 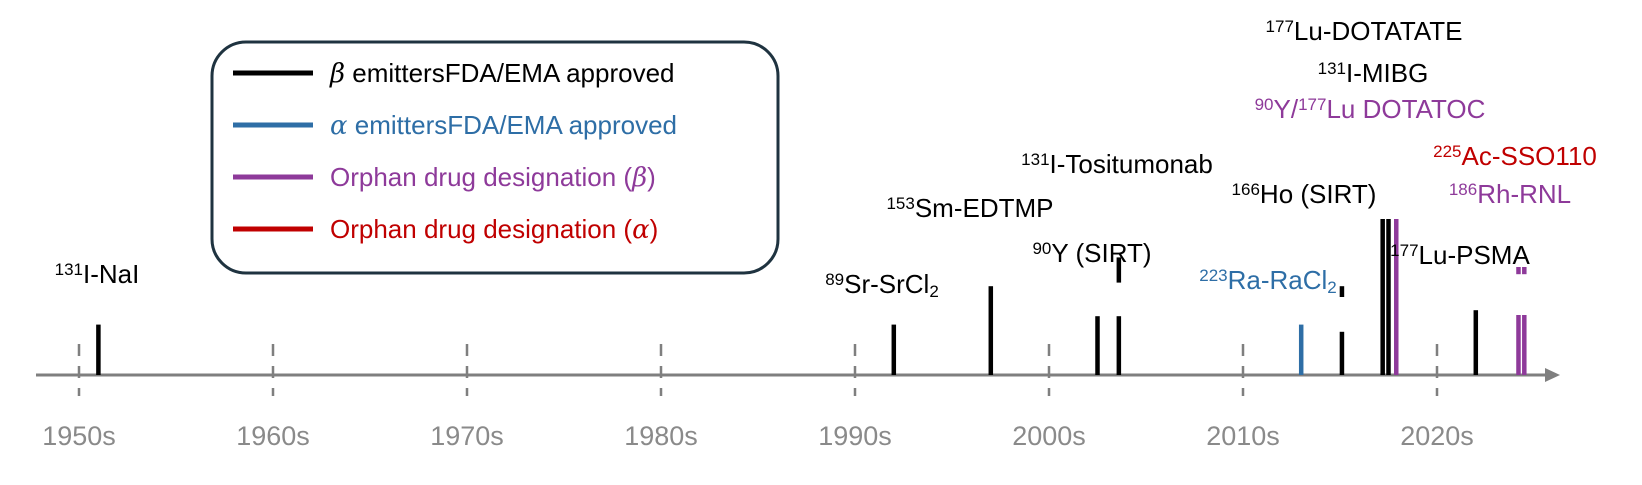 What do you see at coordinates (1373, 73) in the screenshot?
I see `label-i131-mibg: 131I-MIBG` at bounding box center [1373, 73].